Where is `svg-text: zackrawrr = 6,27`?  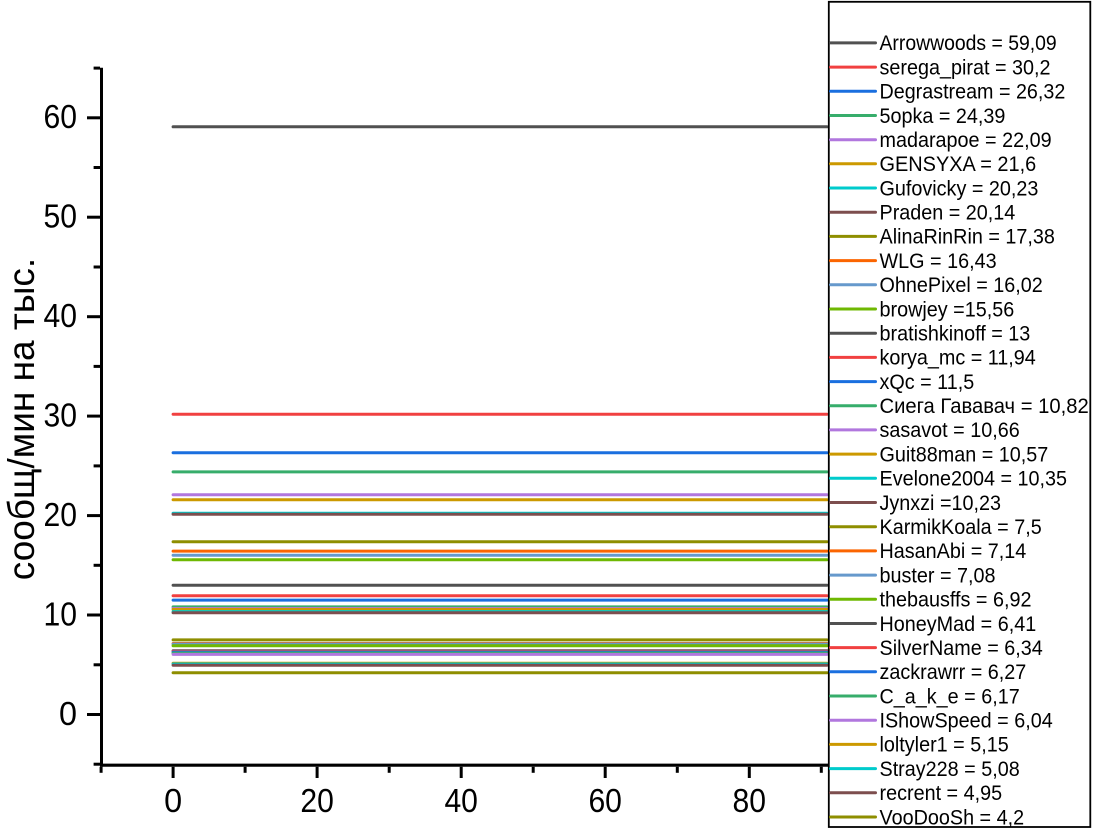 svg-text: zackrawrr = 6,27 is located at coordinates (953, 672).